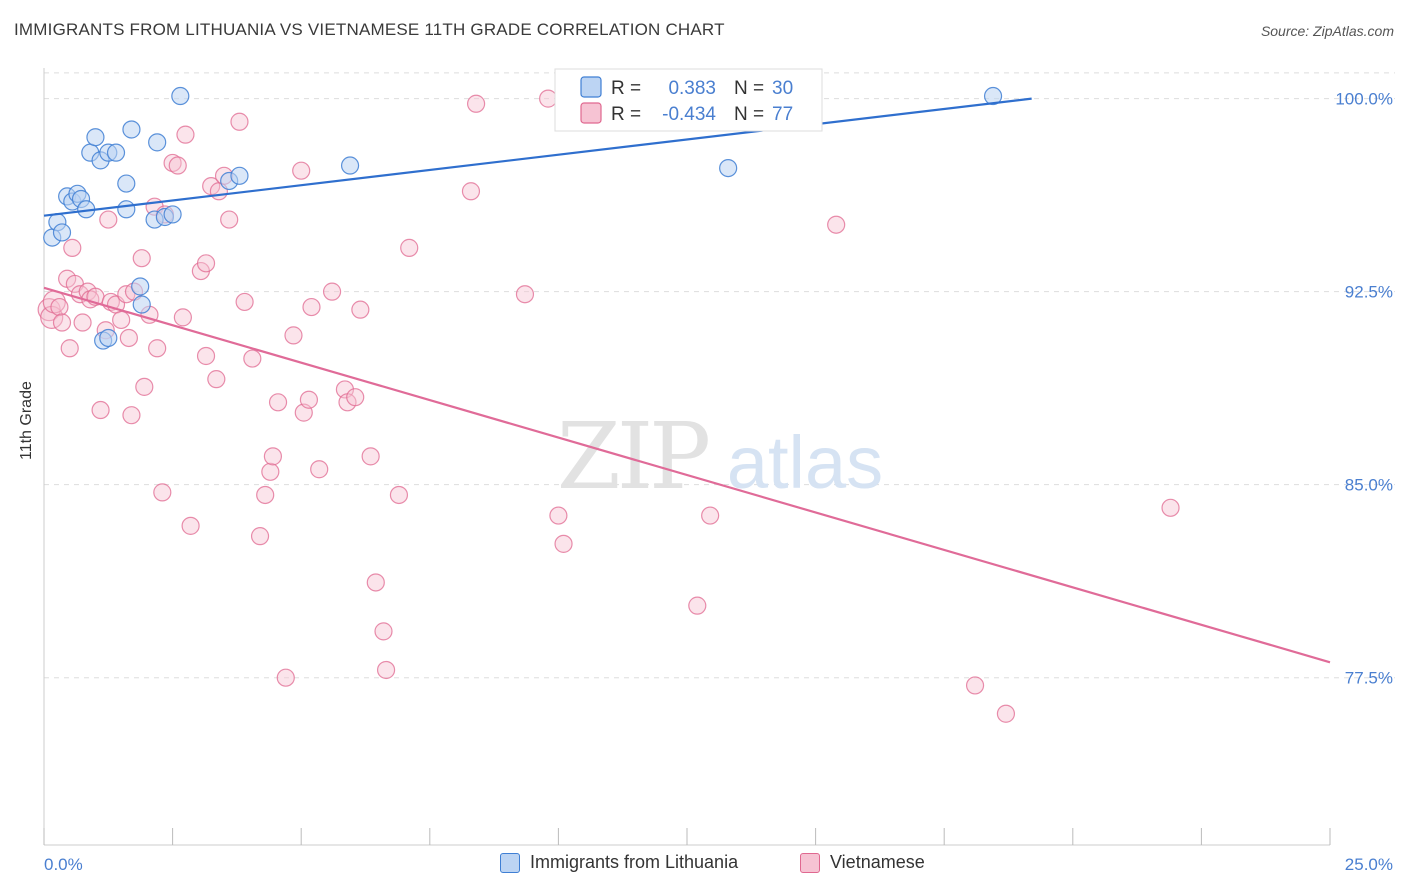  I want to click on y-tick-label: 85.0%, so click(1369, 485).